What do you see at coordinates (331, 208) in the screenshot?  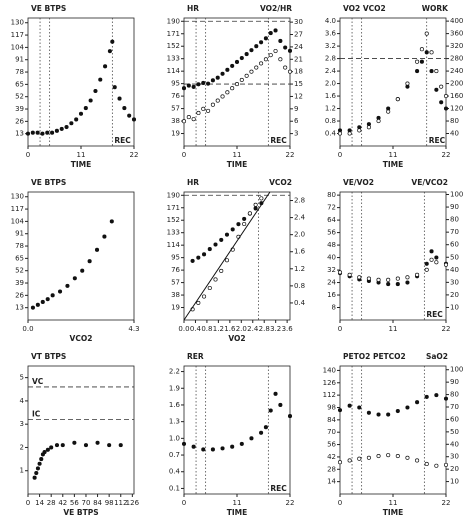 I see `y-tick-label: 72` at bounding box center [331, 208].